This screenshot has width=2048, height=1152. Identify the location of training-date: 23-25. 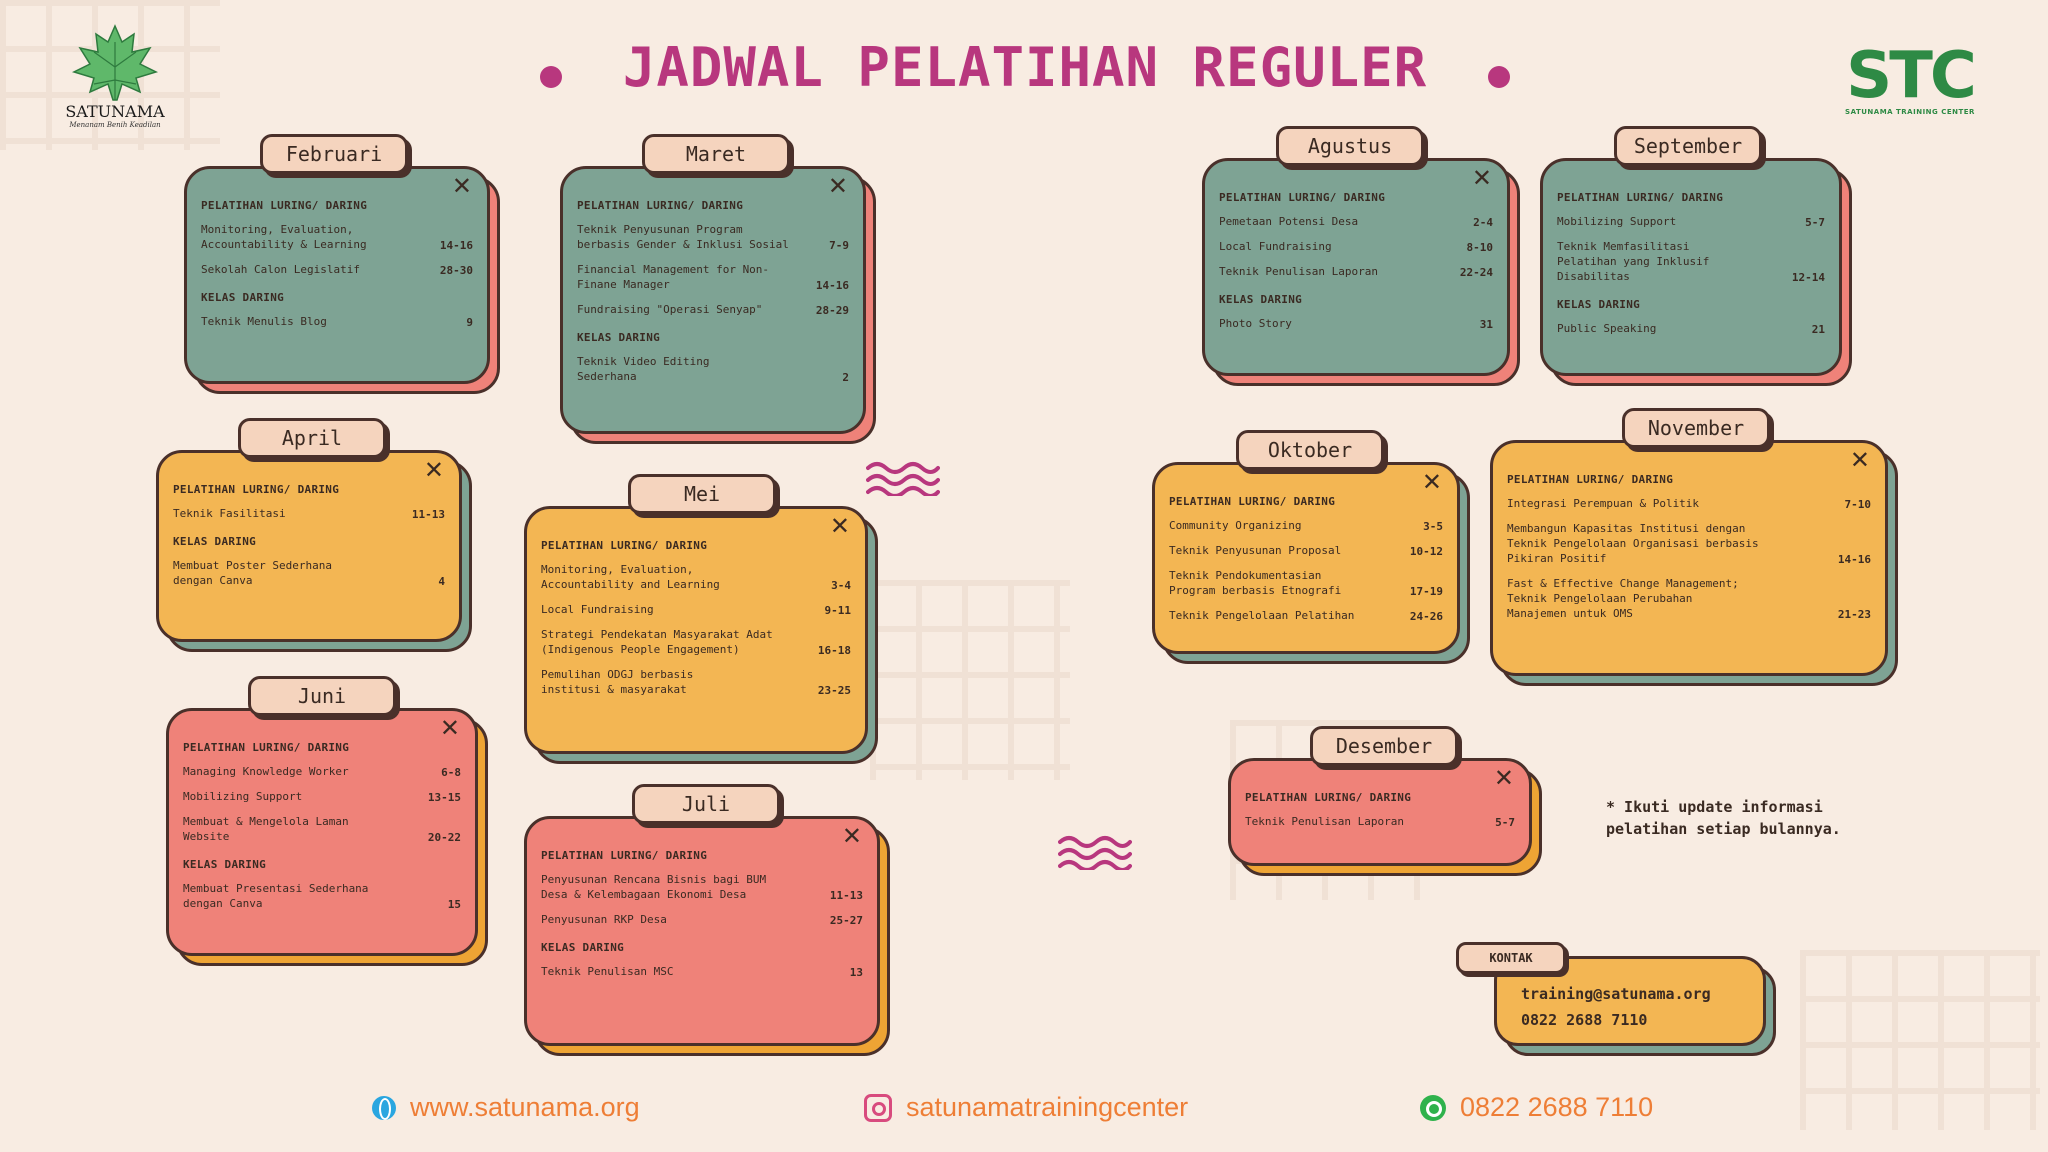
(834, 690).